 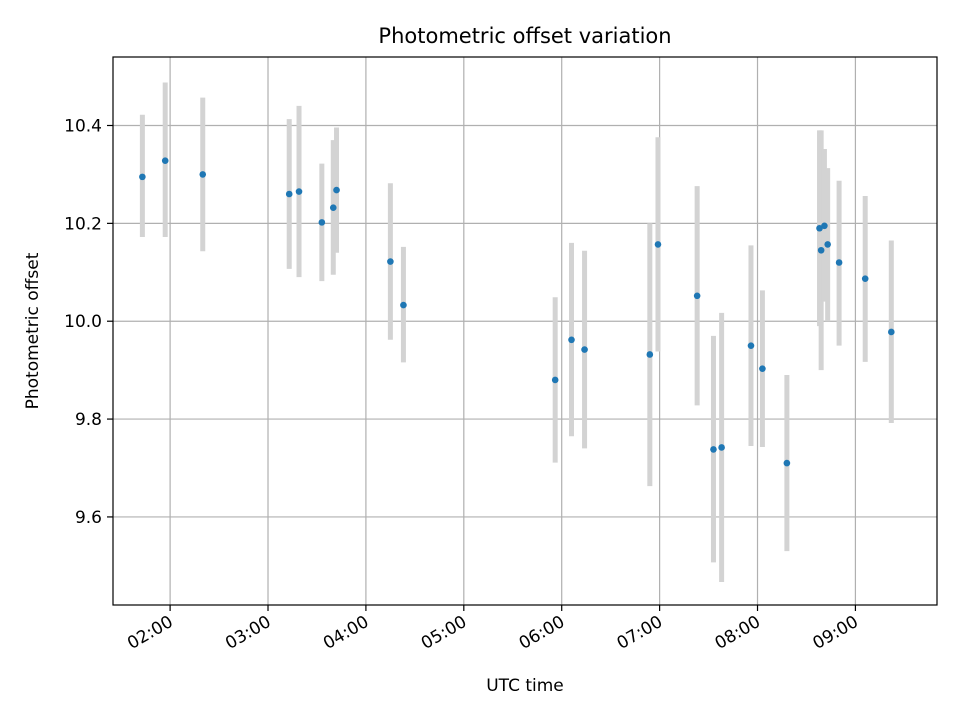 I want to click on y-axis-label: Photometric offset, so click(x=33, y=330).